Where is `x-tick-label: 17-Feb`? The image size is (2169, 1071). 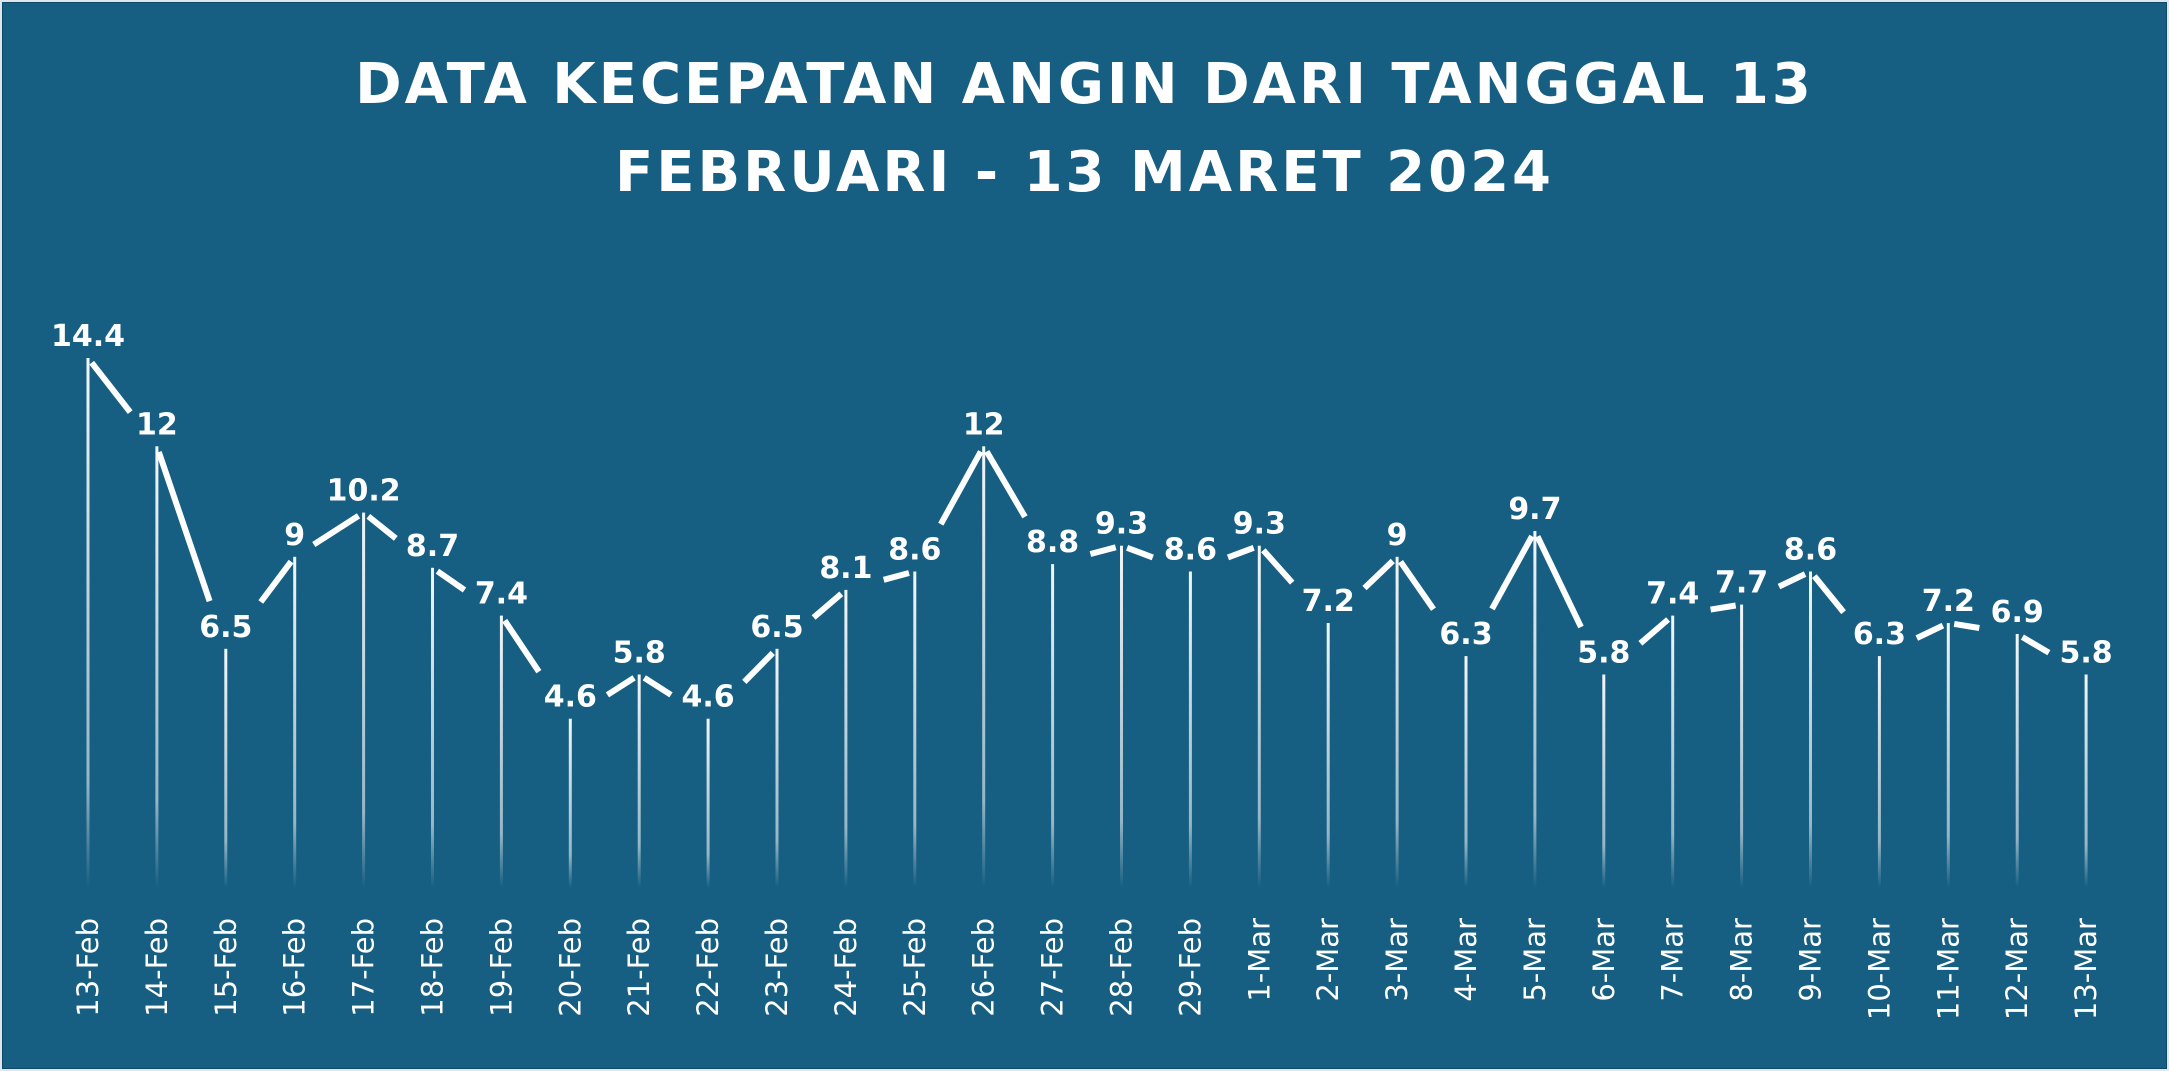 x-tick-label: 17-Feb is located at coordinates (364, 967).